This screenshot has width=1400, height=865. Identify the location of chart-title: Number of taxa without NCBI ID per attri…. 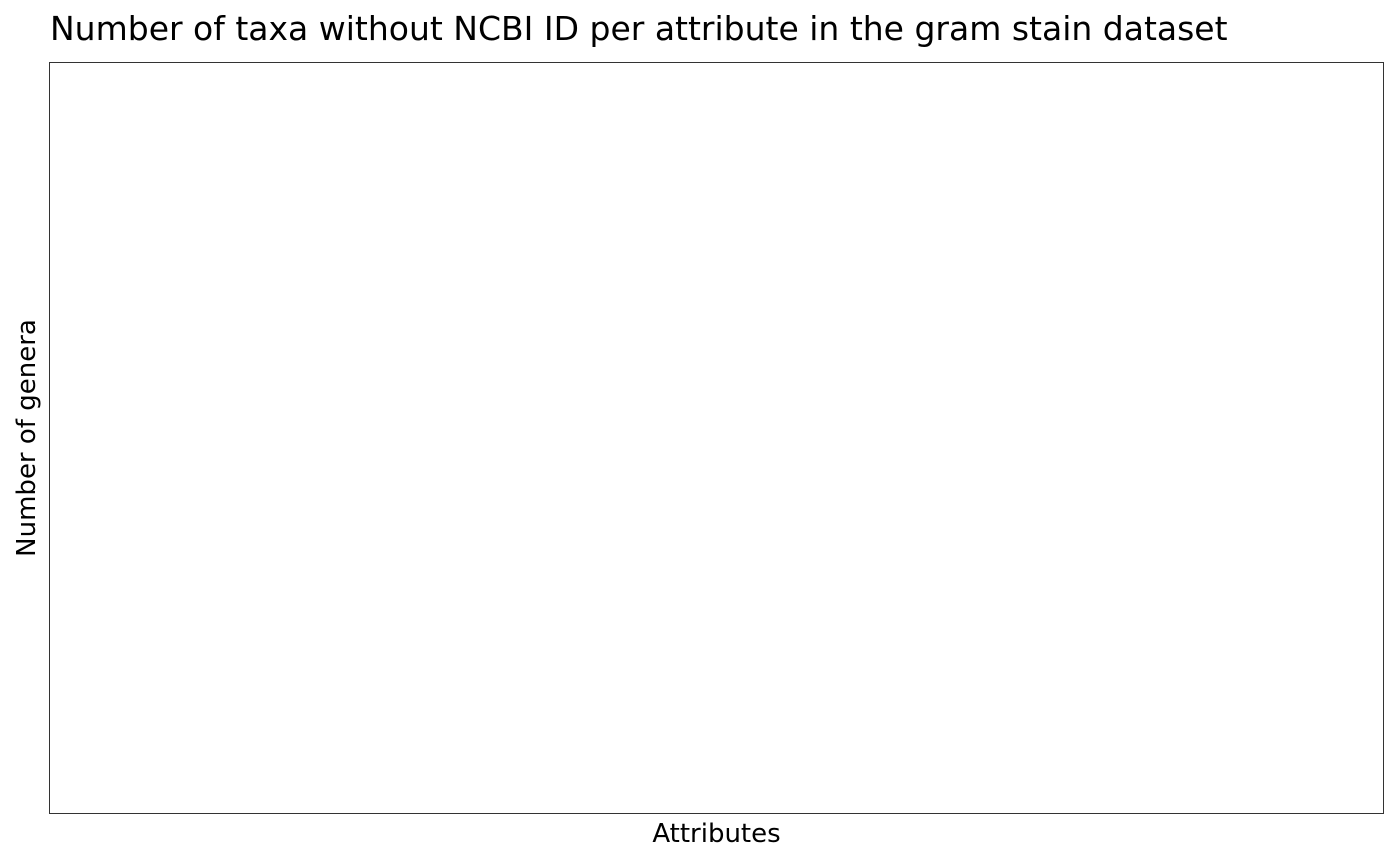
(639, 28).